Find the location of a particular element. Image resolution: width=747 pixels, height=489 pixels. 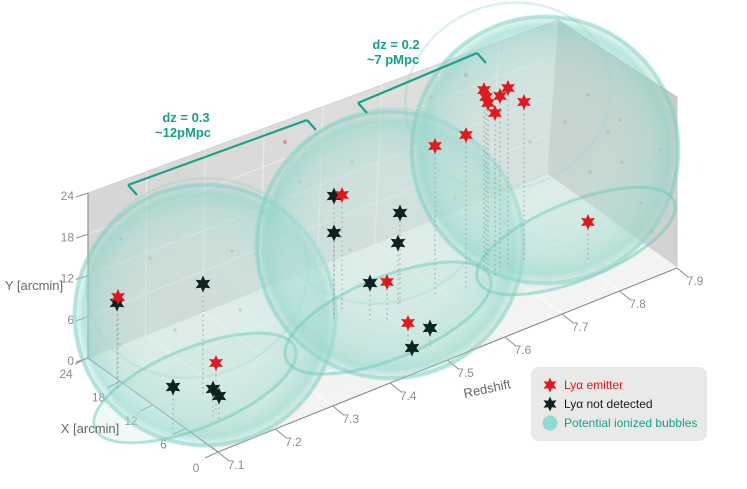

legend-item-bubbles: Potential ionized bubbles is located at coordinates (620, 423).